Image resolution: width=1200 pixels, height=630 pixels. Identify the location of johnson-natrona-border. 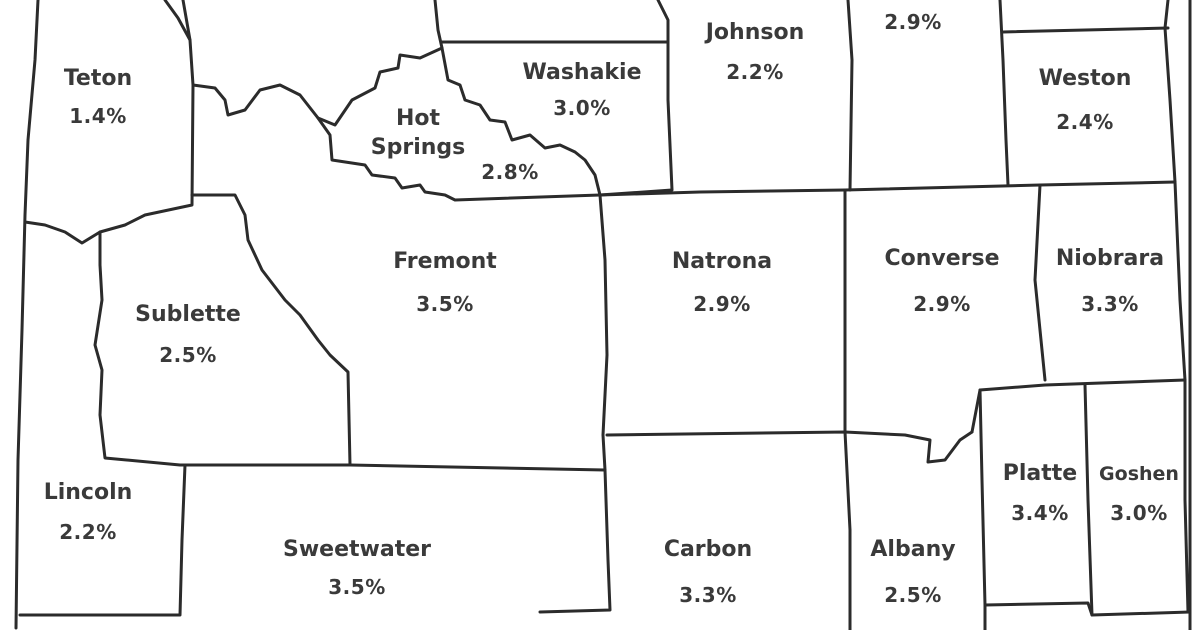
(887, 188).